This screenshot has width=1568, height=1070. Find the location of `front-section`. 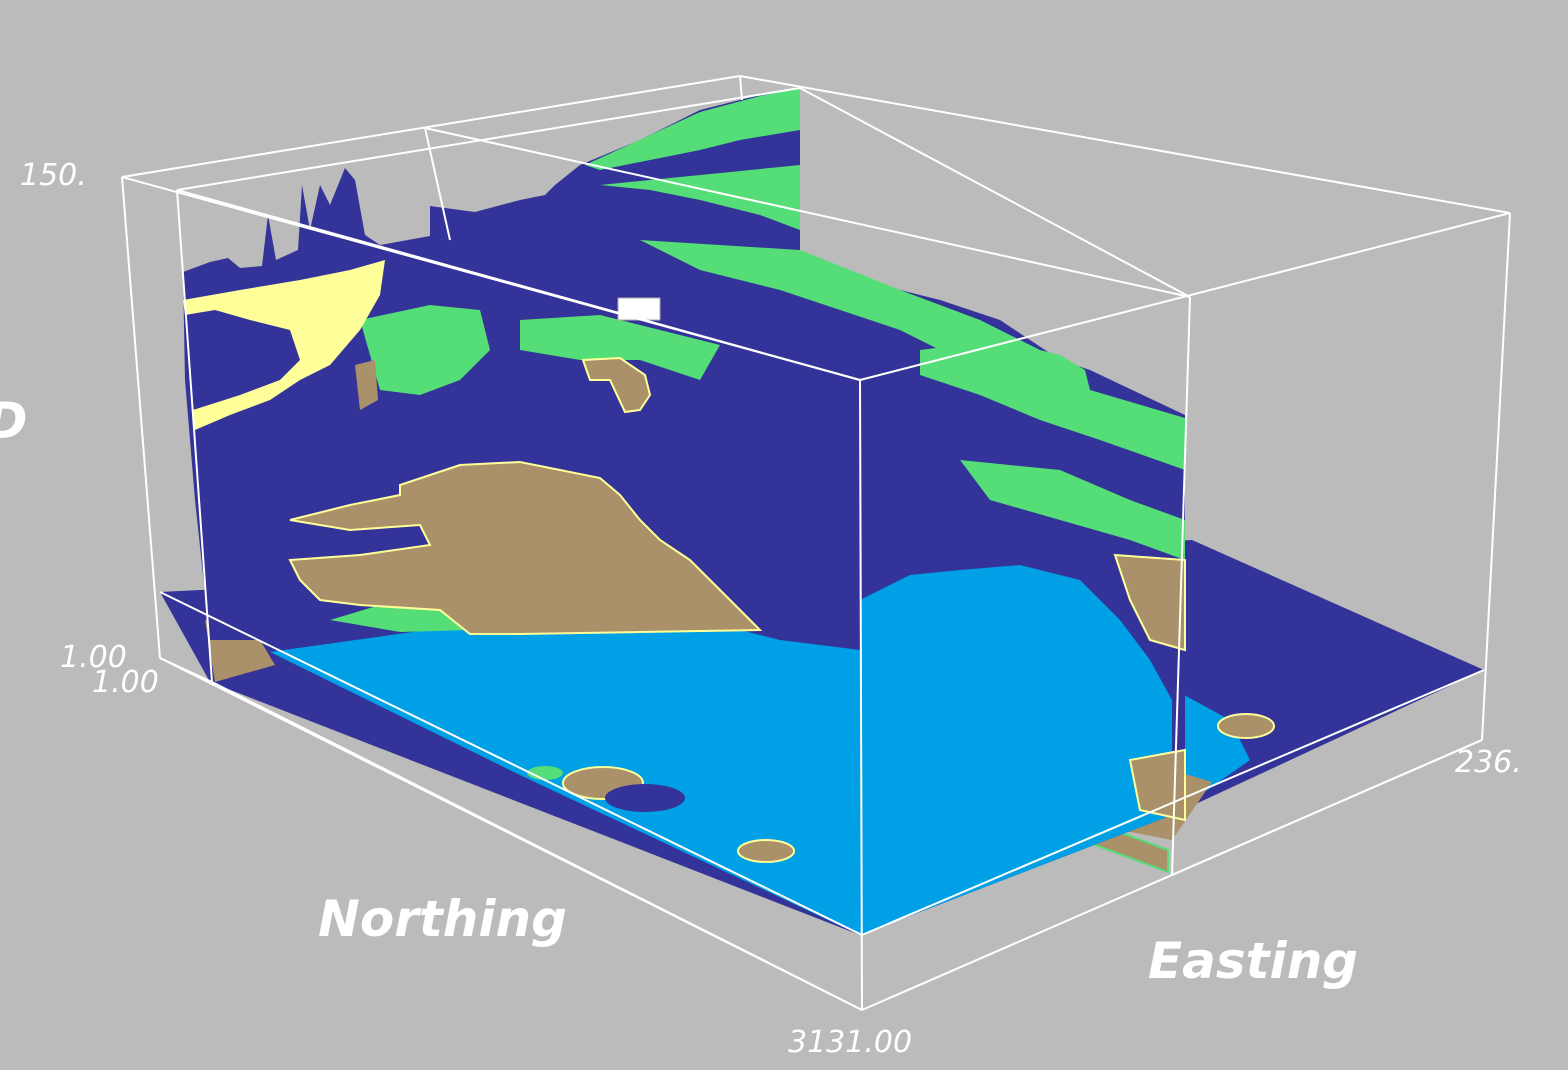

front-section is located at coordinates (1023, 637).